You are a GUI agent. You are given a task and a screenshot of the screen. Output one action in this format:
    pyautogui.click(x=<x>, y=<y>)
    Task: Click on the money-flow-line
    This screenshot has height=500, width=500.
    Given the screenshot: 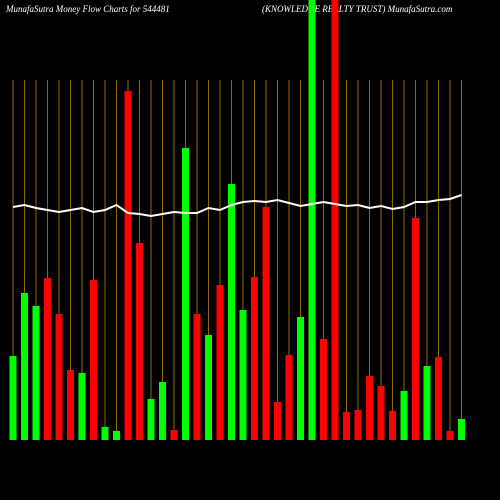 What is the action you would take?
    pyautogui.click(x=237, y=206)
    